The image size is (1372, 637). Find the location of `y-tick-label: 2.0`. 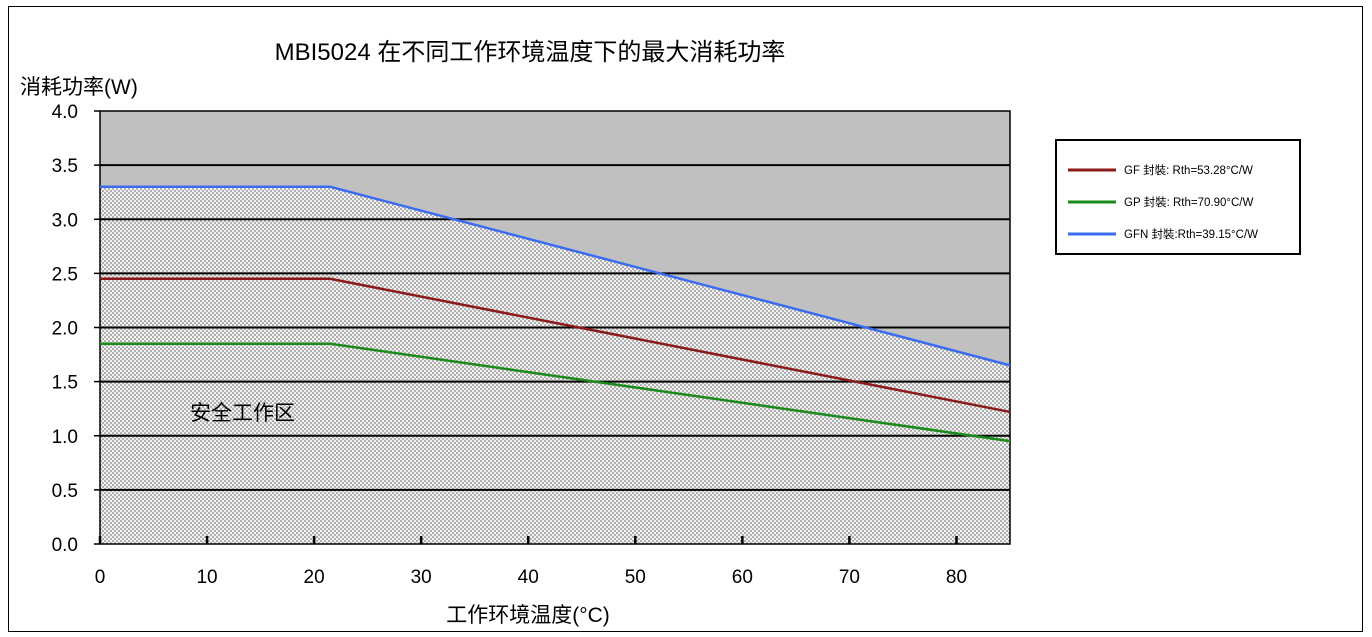

y-tick-label: 2.0 is located at coordinates (65, 329).